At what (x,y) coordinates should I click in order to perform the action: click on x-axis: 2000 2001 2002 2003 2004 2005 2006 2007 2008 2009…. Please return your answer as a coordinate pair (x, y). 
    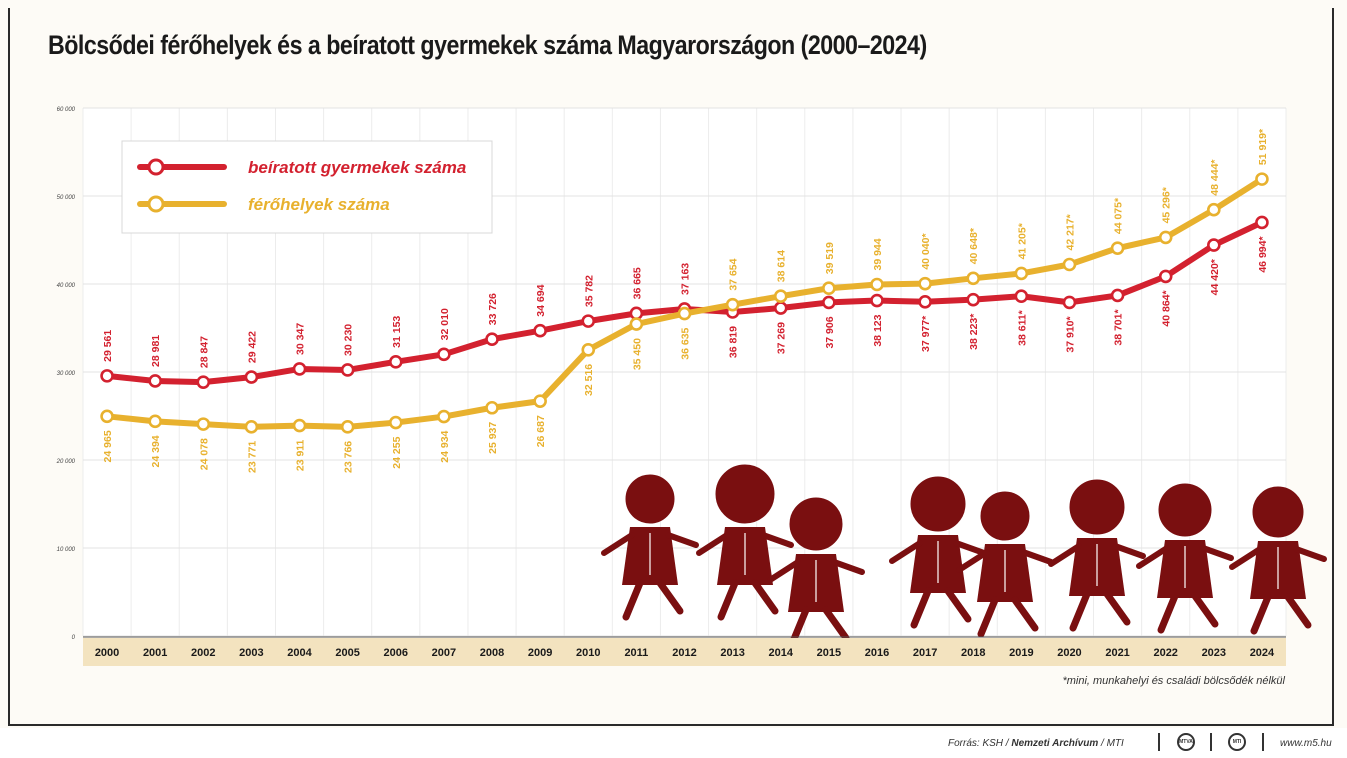
    Looking at the image, I should click on (684, 651).